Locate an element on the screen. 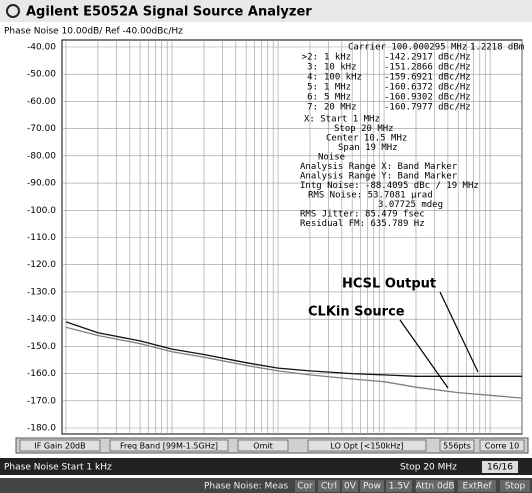 This screenshot has height=493, width=532. marker-freq: 100 kHz is located at coordinates (343, 78).